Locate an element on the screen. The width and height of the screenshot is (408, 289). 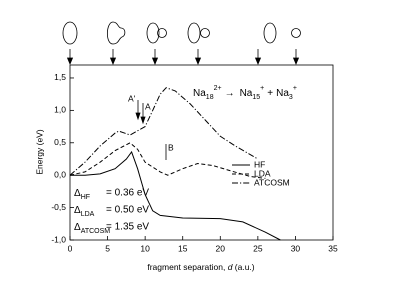
delta-value: = 0.50 eV is located at coordinates (127, 210).